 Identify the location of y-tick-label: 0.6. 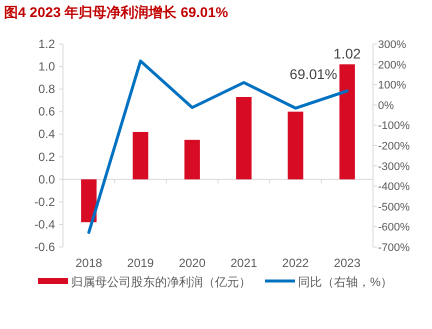
(47, 111).